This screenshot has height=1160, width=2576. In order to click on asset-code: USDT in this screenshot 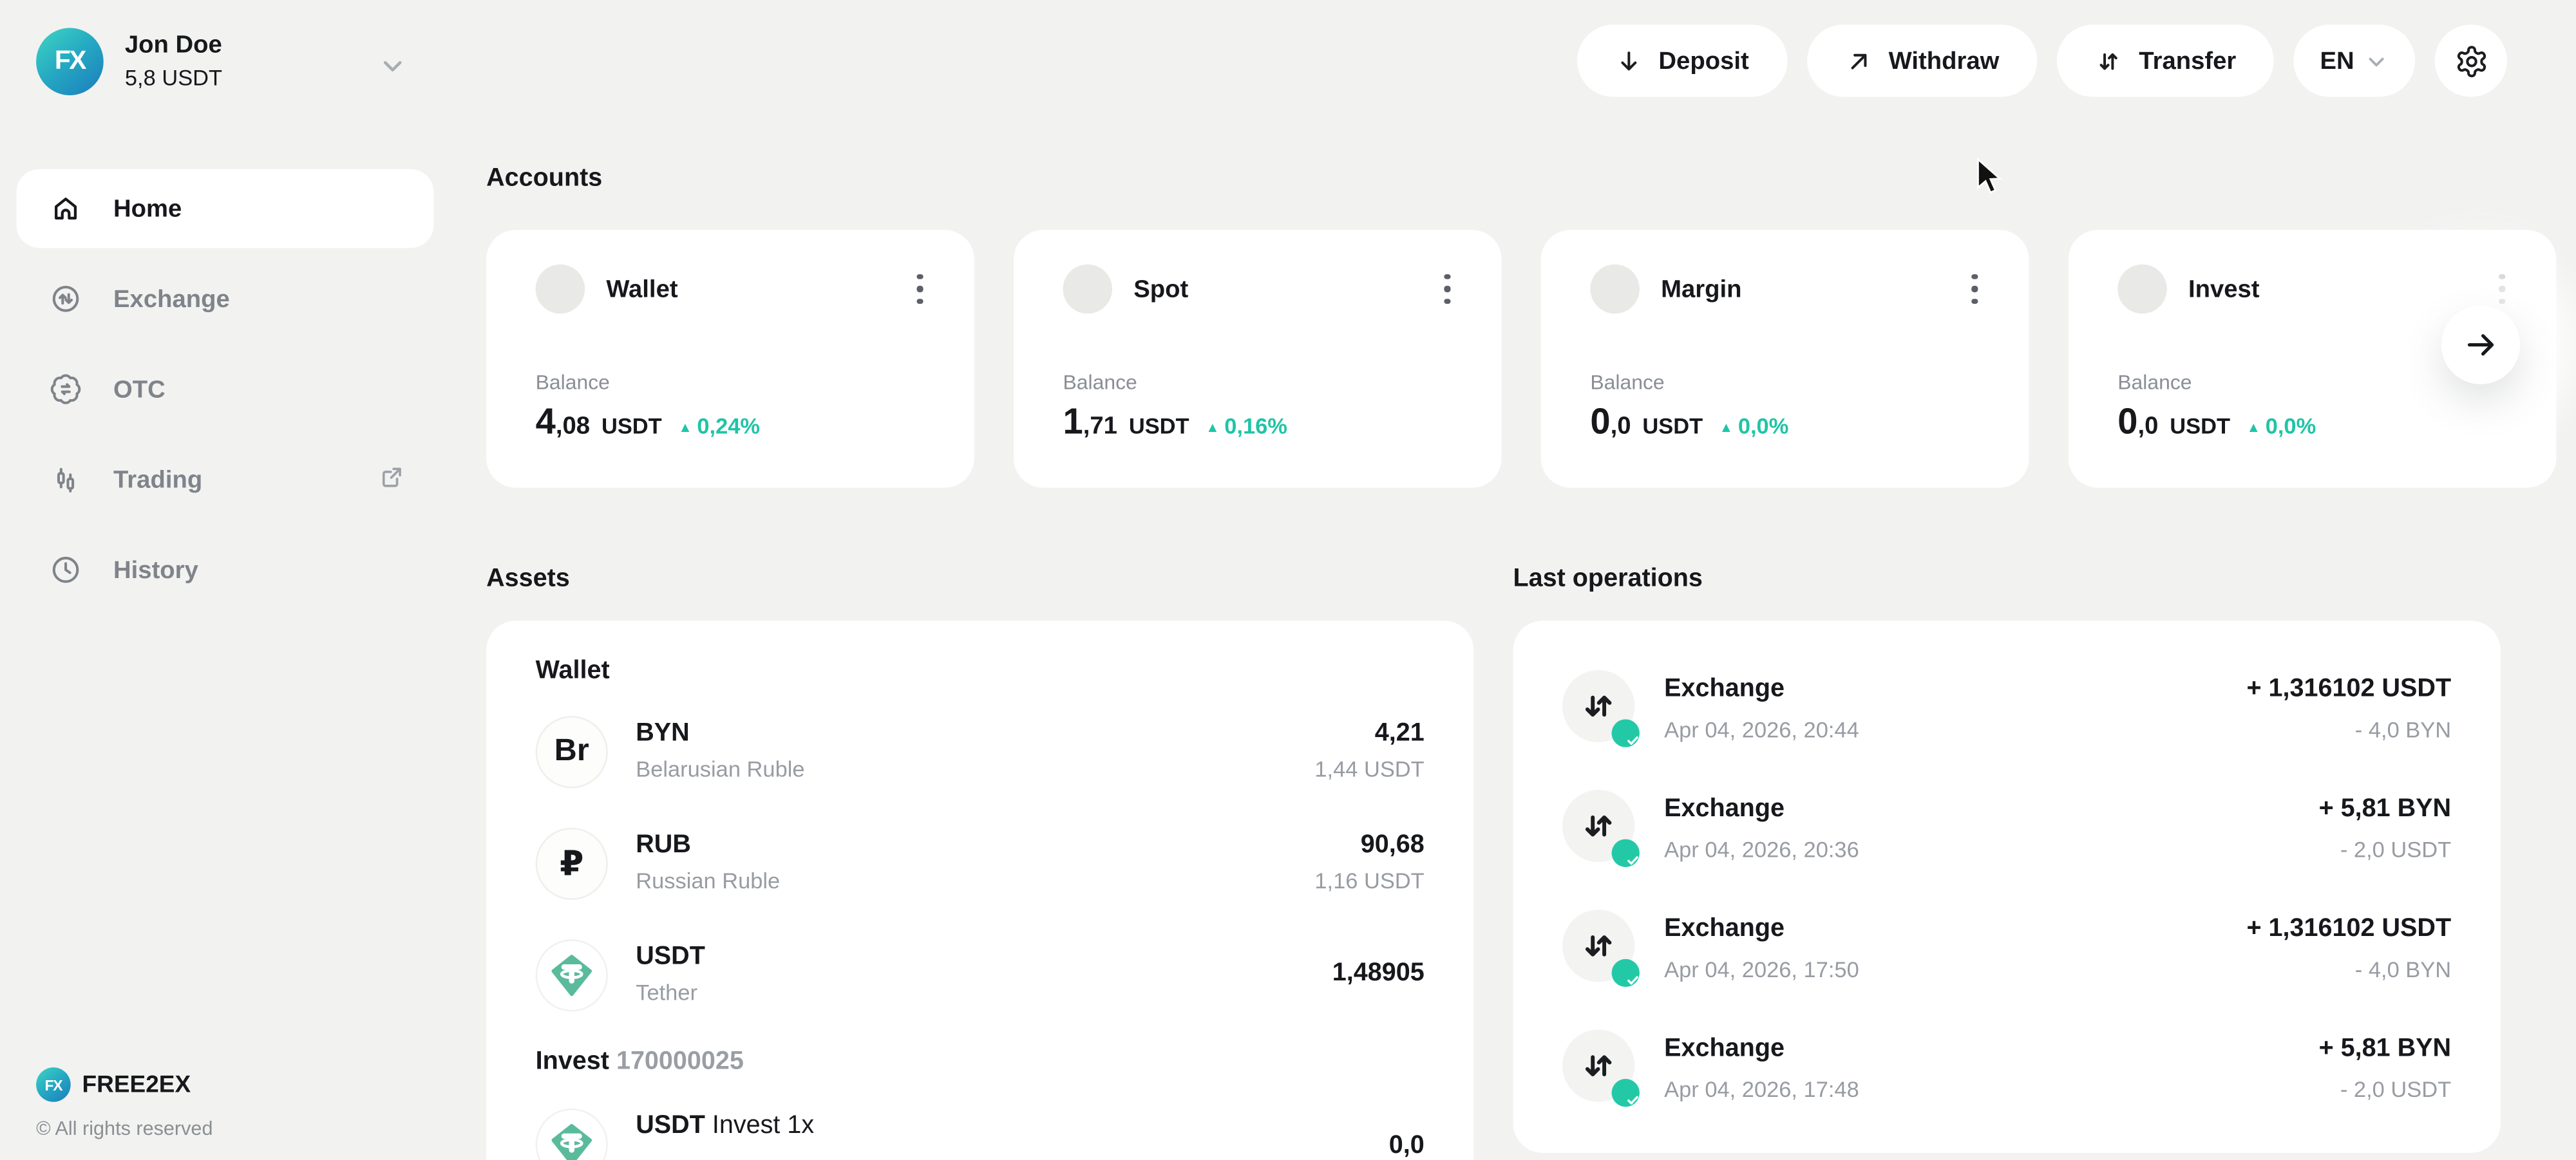, I will do `click(670, 956)`.